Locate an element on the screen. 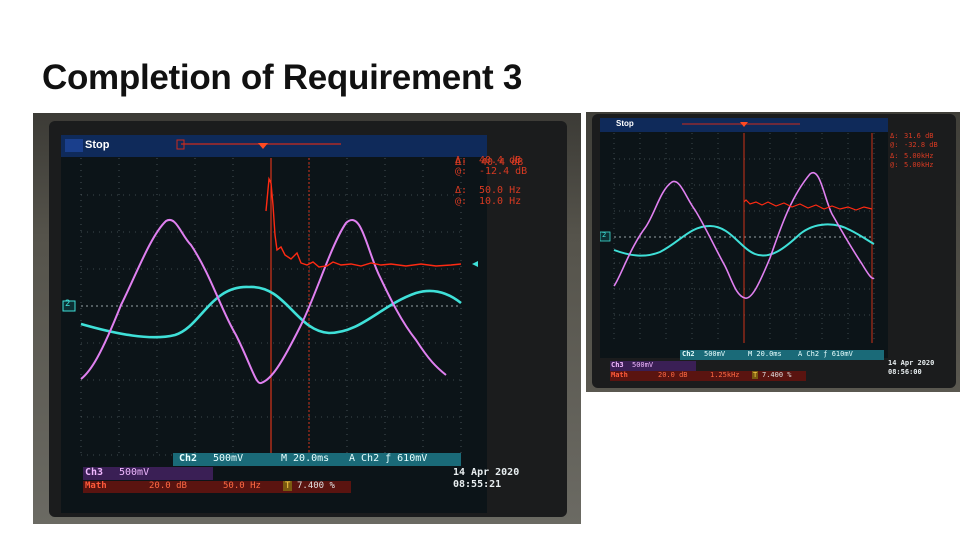 This screenshot has height=540, width=960. math-frequency: 50.0 Hz is located at coordinates (242, 486).